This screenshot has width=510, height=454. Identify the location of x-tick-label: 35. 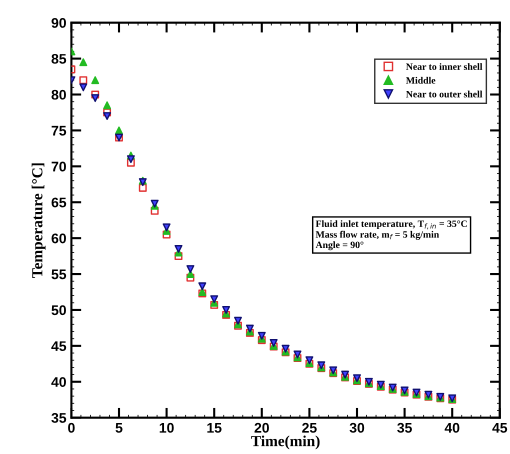
(404, 427).